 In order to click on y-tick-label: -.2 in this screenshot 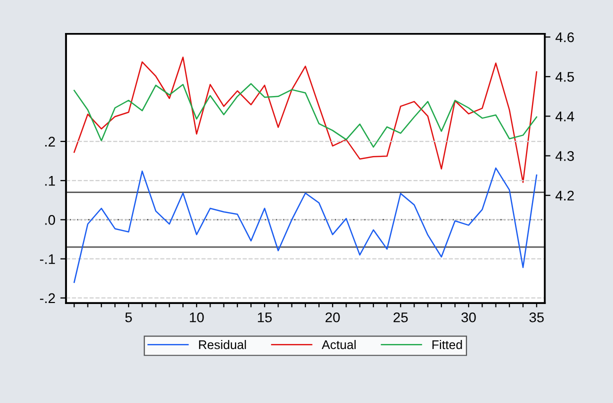, I will do `click(47, 298)`.